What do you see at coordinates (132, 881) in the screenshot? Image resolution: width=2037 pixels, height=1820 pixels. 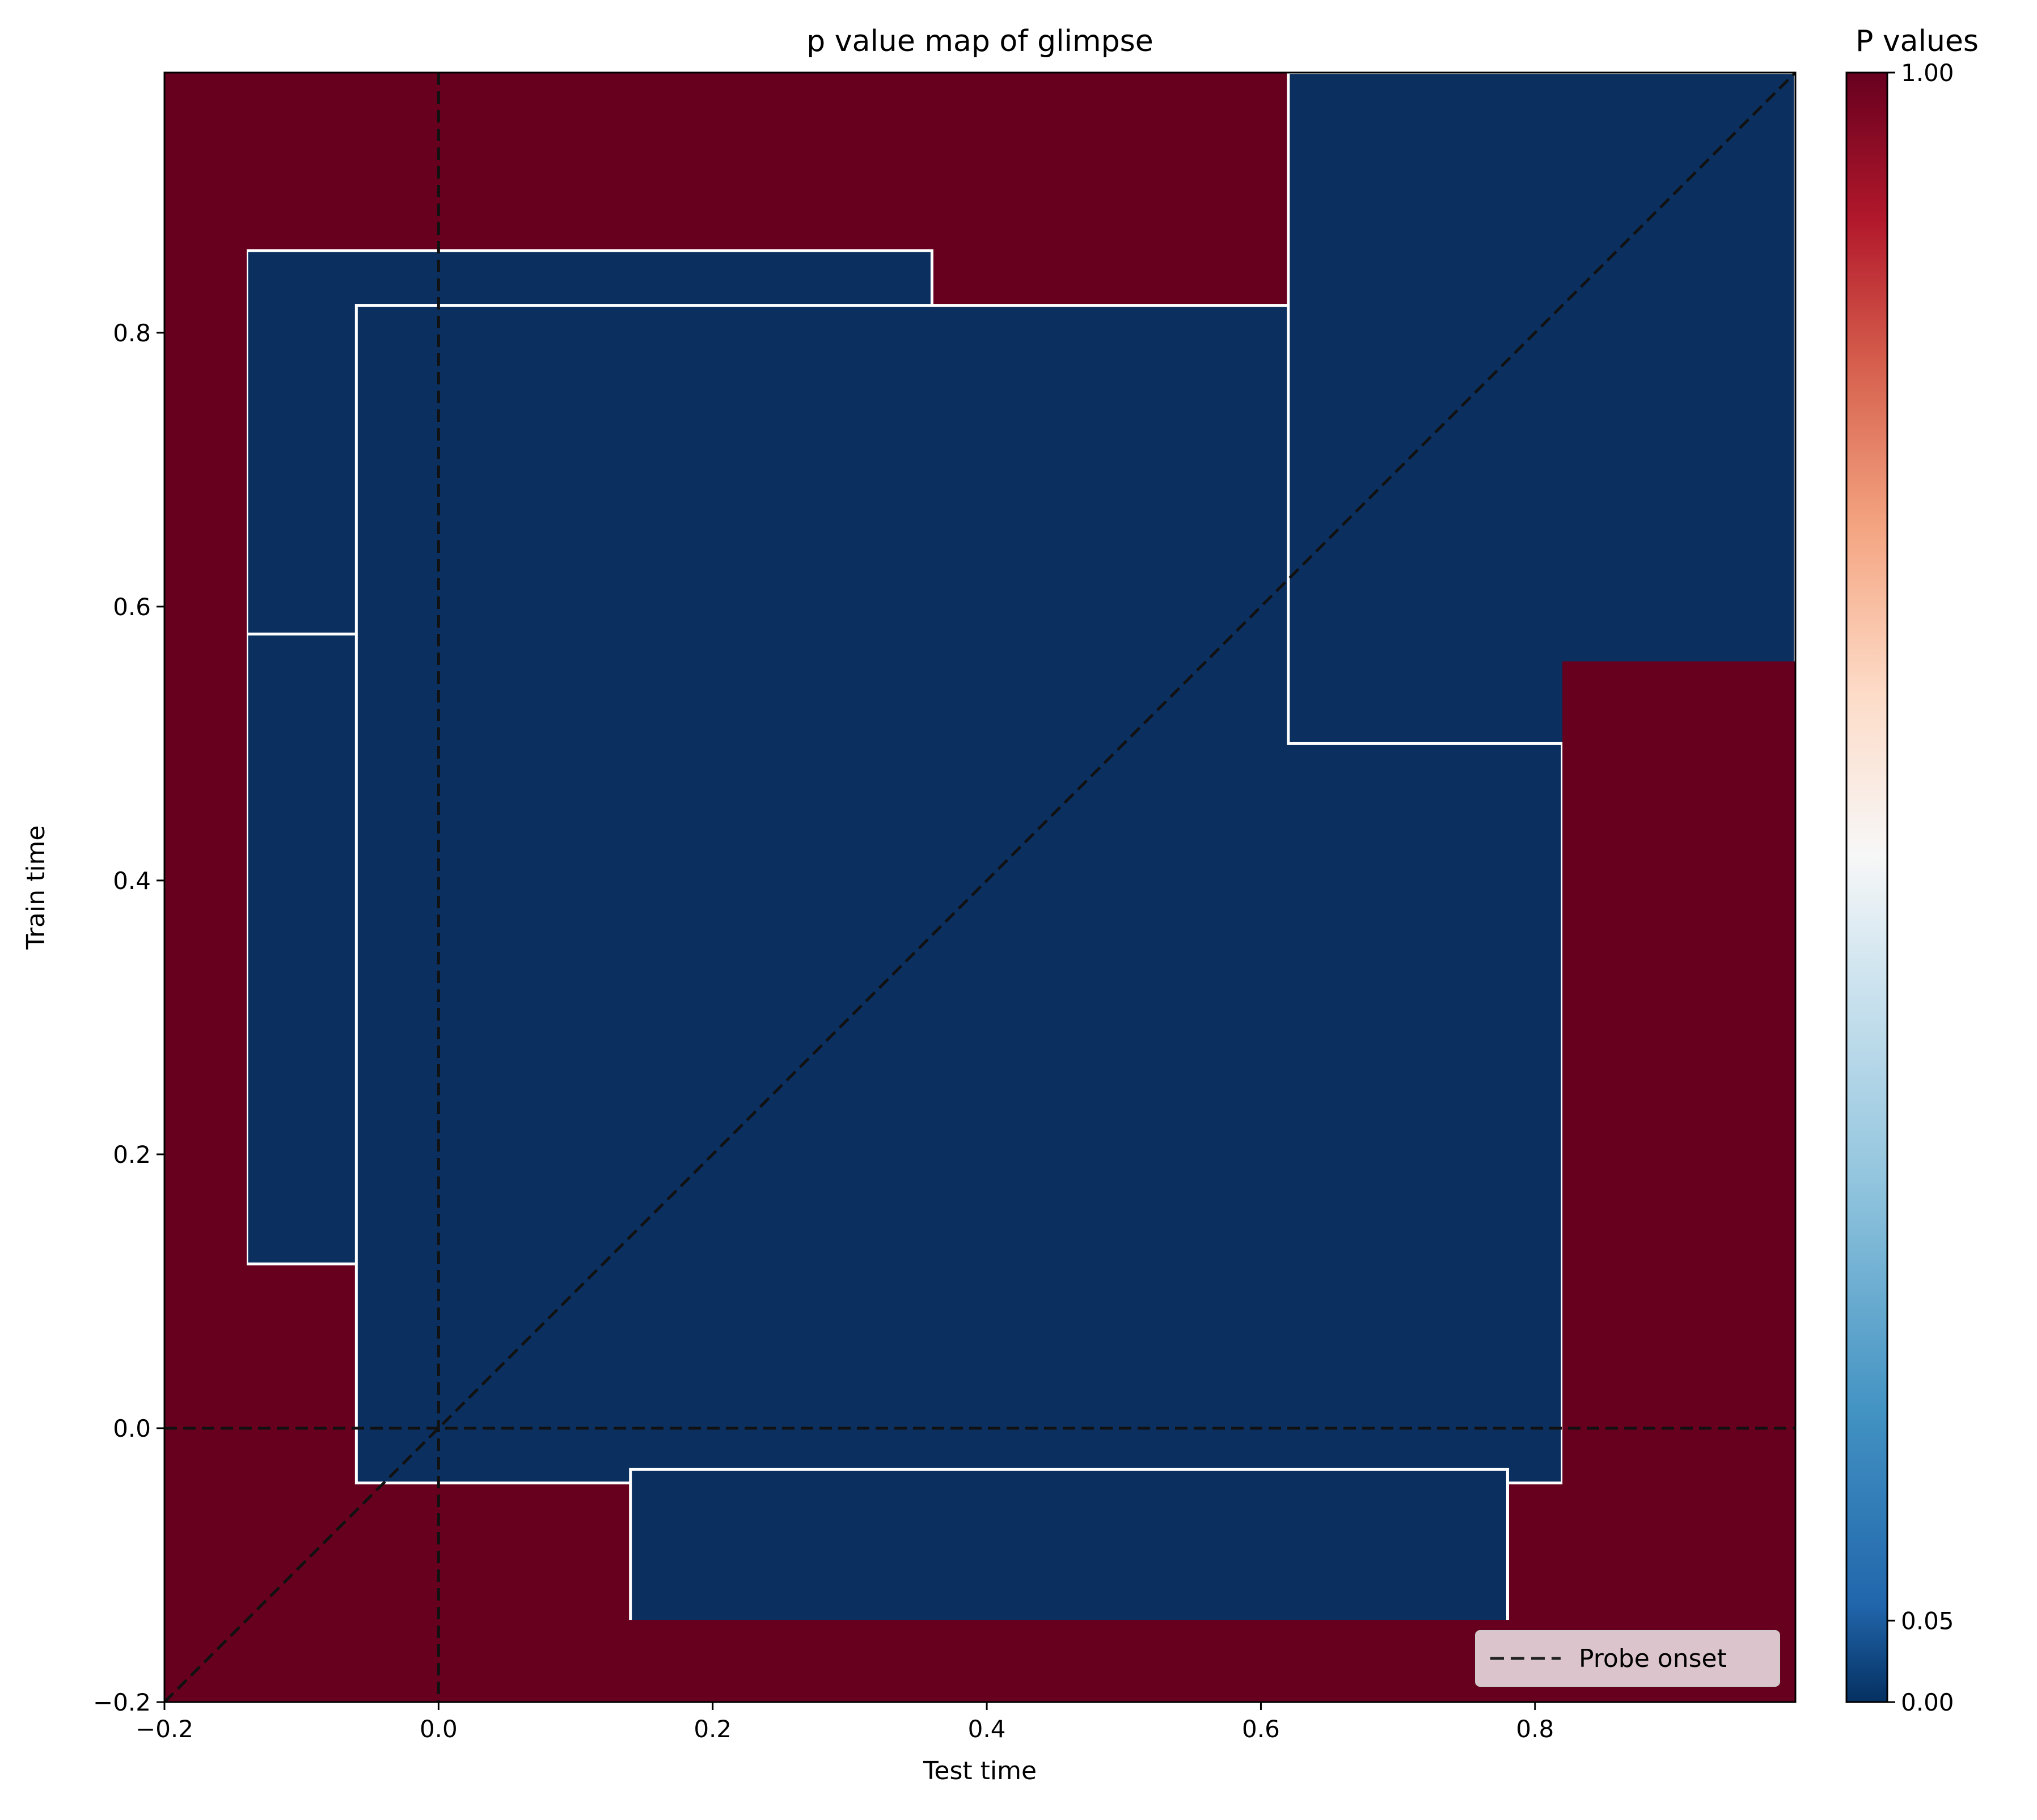 I see `y-tick-label: 0.4` at bounding box center [132, 881].